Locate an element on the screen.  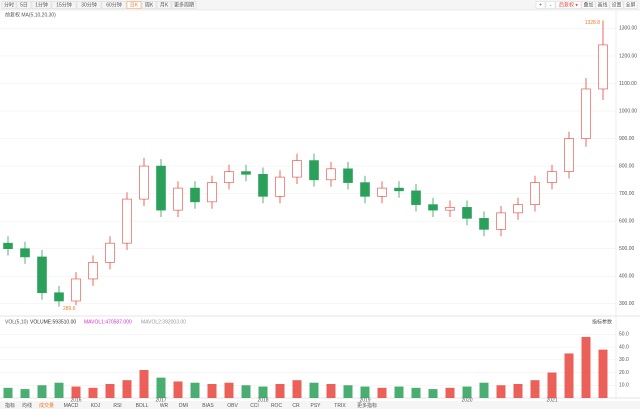
toolbar-button-label: 设置 is located at coordinates (616, 5).